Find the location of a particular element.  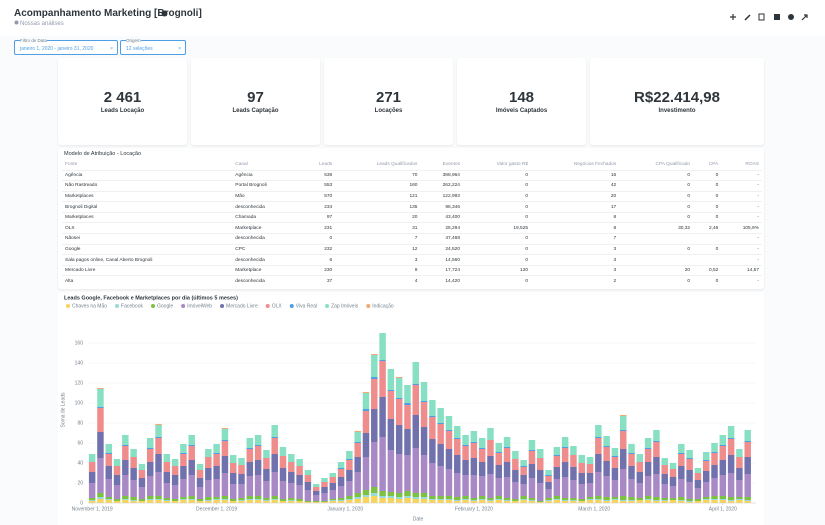

table-cell: 232 is located at coordinates (318, 249).